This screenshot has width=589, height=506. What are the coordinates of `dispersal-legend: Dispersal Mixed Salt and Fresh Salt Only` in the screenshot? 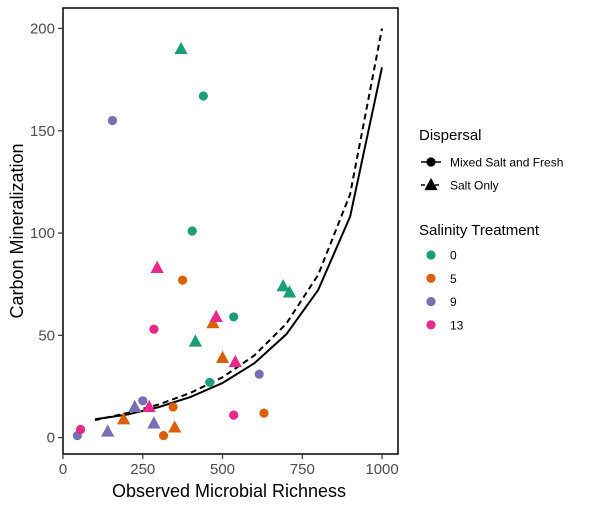 It's located at (491, 160).